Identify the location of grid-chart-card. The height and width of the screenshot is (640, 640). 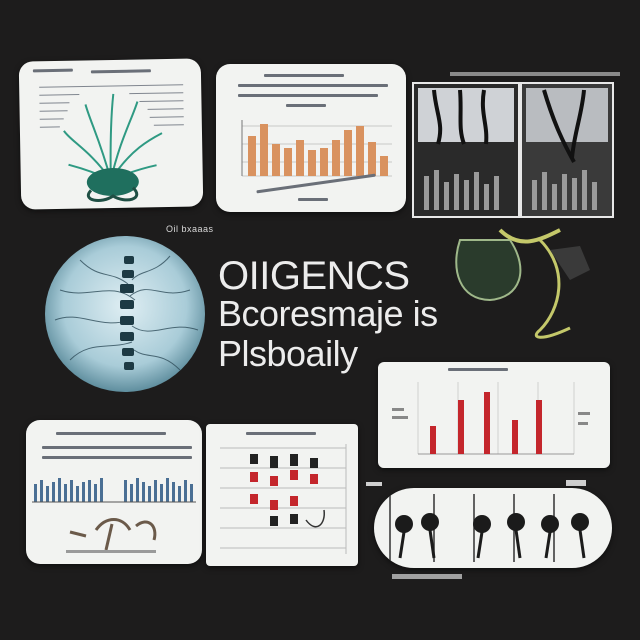
(282, 495).